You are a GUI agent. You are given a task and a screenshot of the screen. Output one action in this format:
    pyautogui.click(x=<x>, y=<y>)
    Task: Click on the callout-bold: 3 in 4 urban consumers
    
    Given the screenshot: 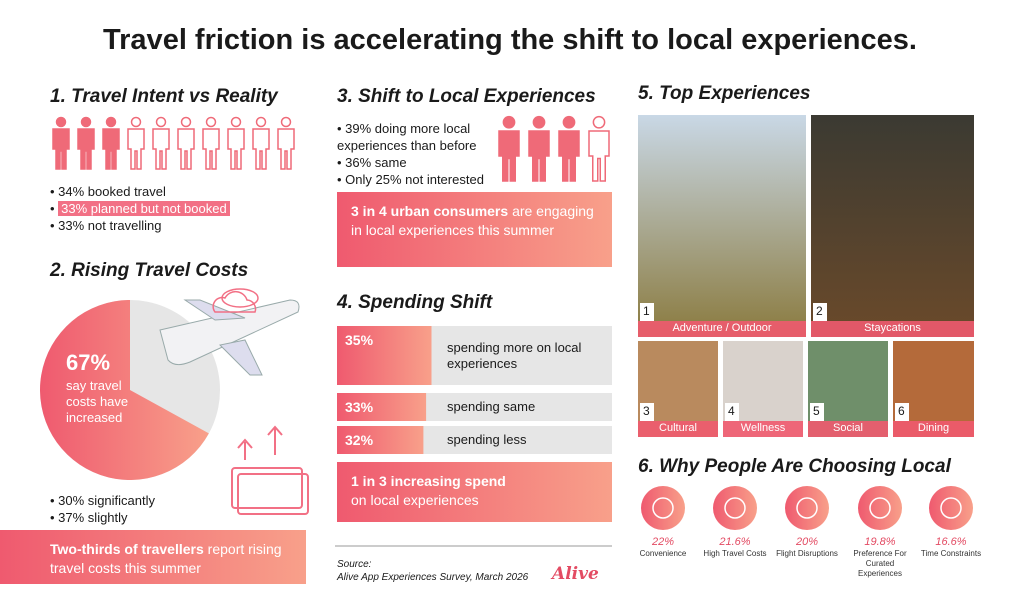 What is the action you would take?
    pyautogui.click(x=430, y=211)
    